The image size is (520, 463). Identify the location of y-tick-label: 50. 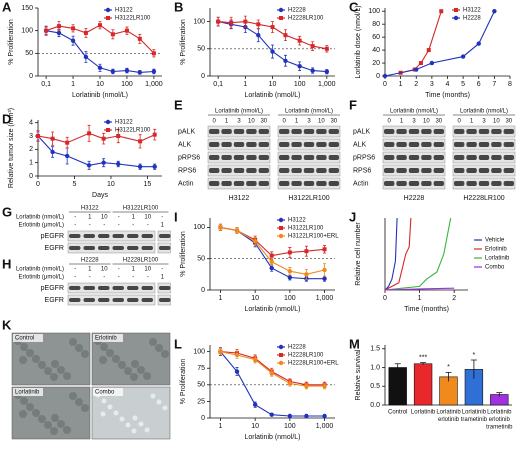
(201, 49).